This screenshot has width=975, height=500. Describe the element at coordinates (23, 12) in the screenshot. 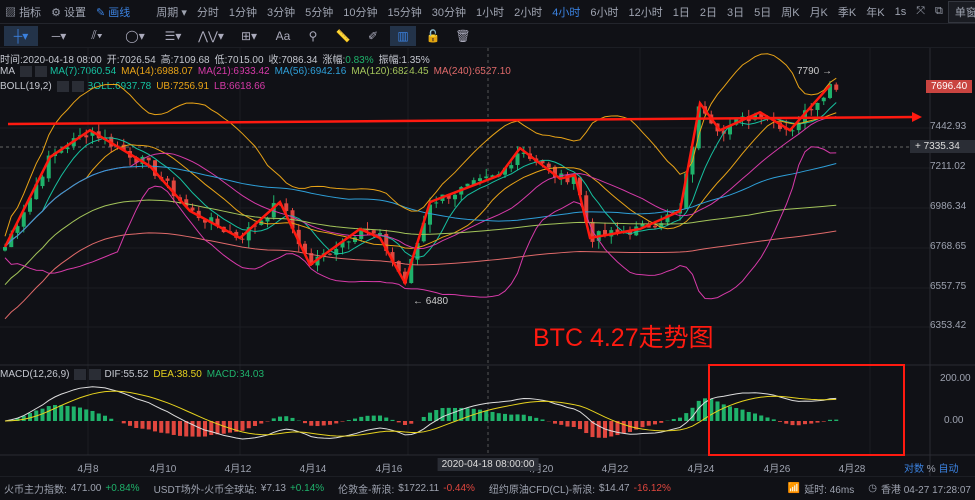

I see `indicators-button: ▨ 指标` at that location.